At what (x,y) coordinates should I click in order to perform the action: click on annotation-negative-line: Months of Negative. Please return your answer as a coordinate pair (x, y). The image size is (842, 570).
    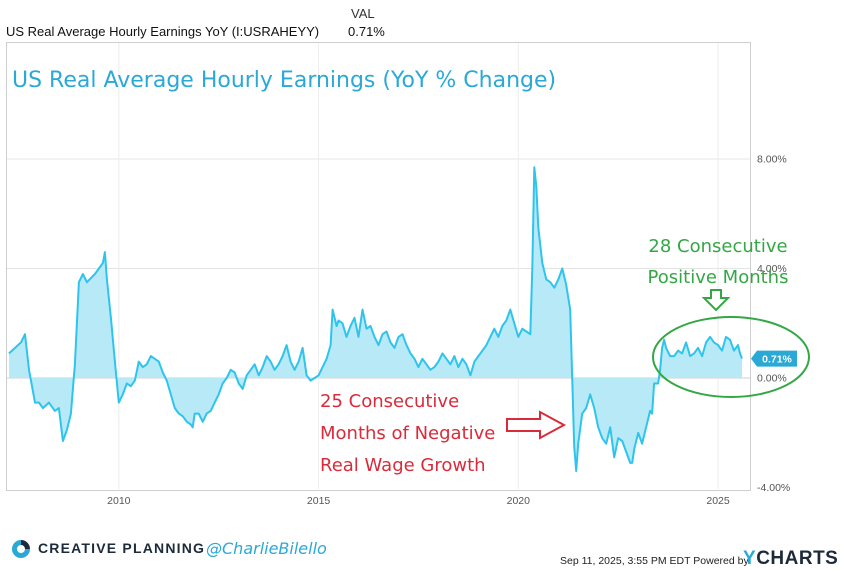
    Looking at the image, I should click on (407, 433).